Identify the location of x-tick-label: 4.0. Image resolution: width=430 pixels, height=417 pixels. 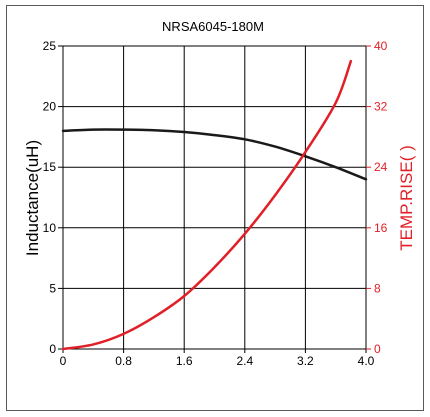
(366, 361).